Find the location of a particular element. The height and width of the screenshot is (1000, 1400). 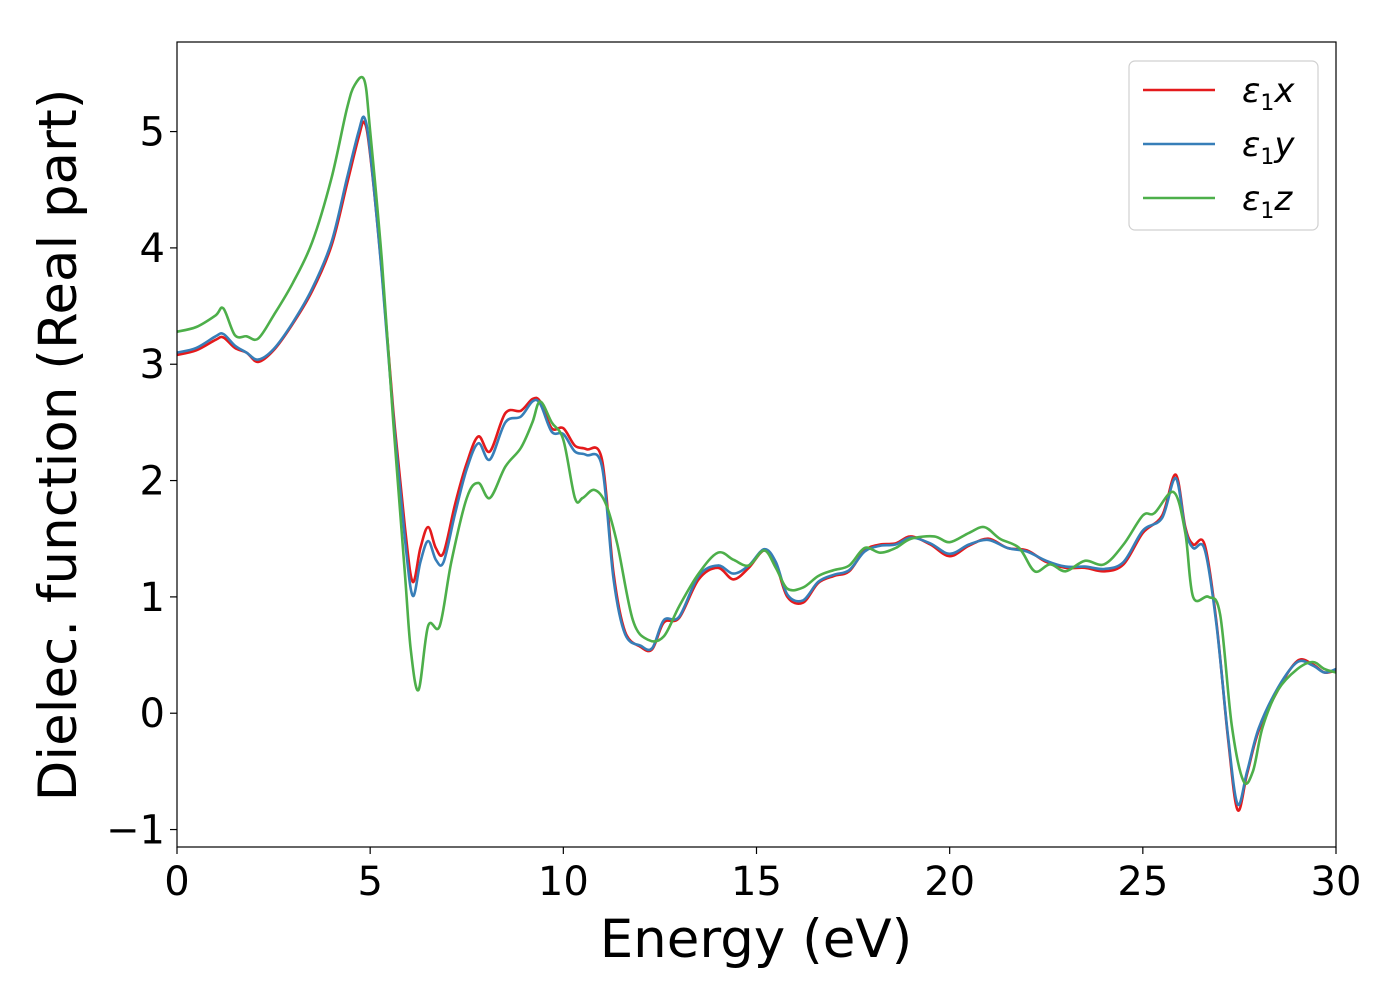

x-tick-label: 25 is located at coordinates (1142, 882).